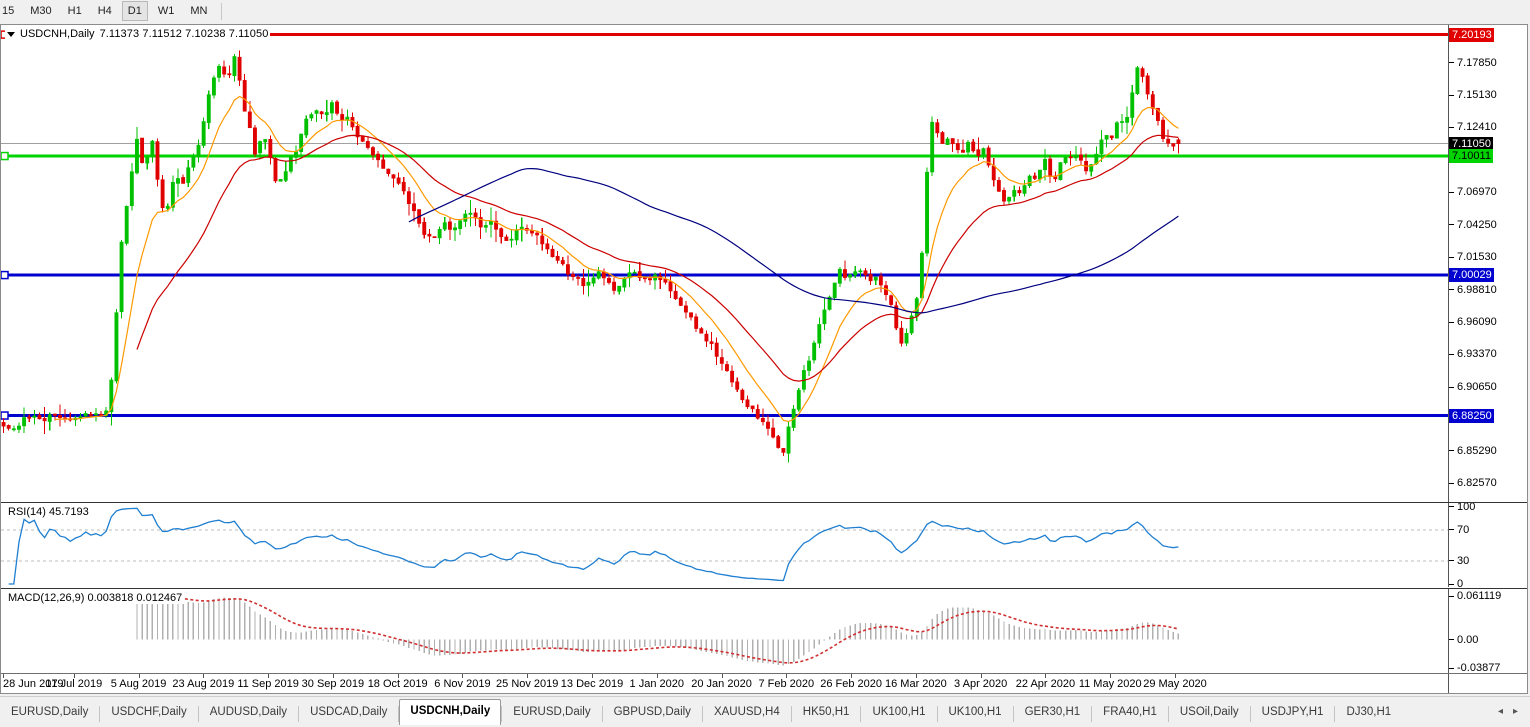 This screenshot has height=727, width=1530. Describe the element at coordinates (1473, 95) in the screenshot. I see `price-tick: 7.15130` at that location.